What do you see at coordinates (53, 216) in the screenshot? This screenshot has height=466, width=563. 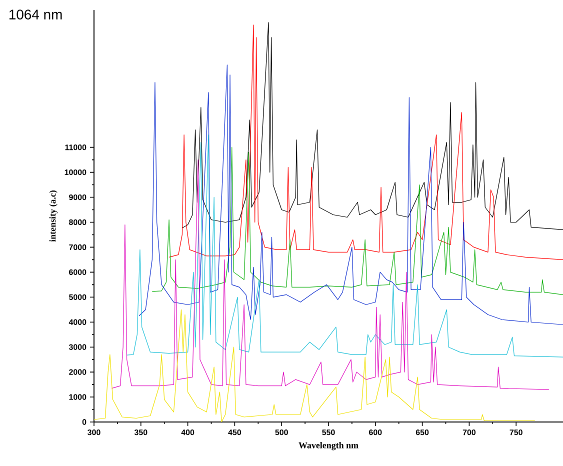 I see `y-axis-title: intensity (a.c)` at bounding box center [53, 216].